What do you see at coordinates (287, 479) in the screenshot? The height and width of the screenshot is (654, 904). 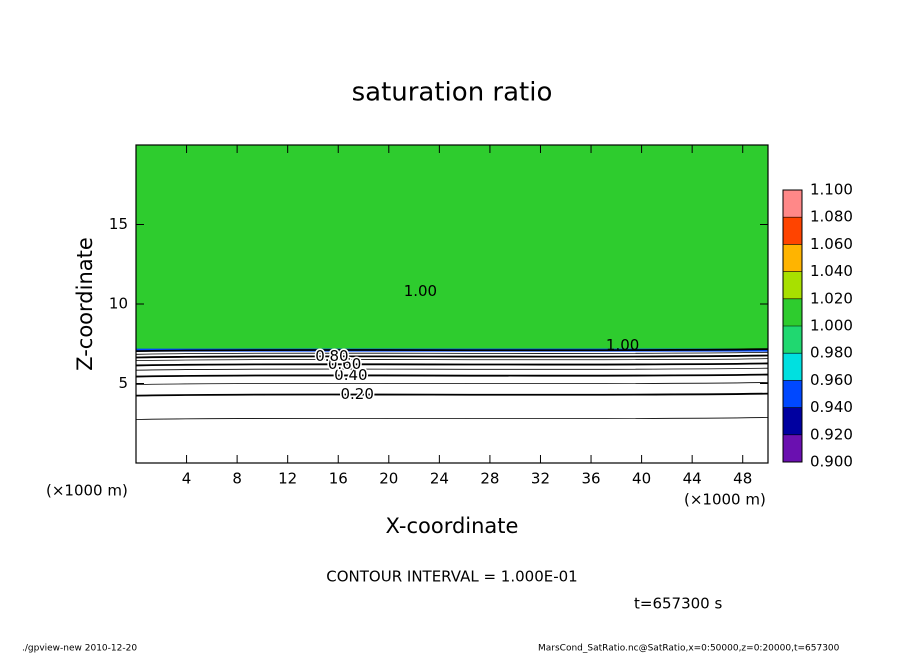 I see `x-tick-label: 12` at bounding box center [287, 479].